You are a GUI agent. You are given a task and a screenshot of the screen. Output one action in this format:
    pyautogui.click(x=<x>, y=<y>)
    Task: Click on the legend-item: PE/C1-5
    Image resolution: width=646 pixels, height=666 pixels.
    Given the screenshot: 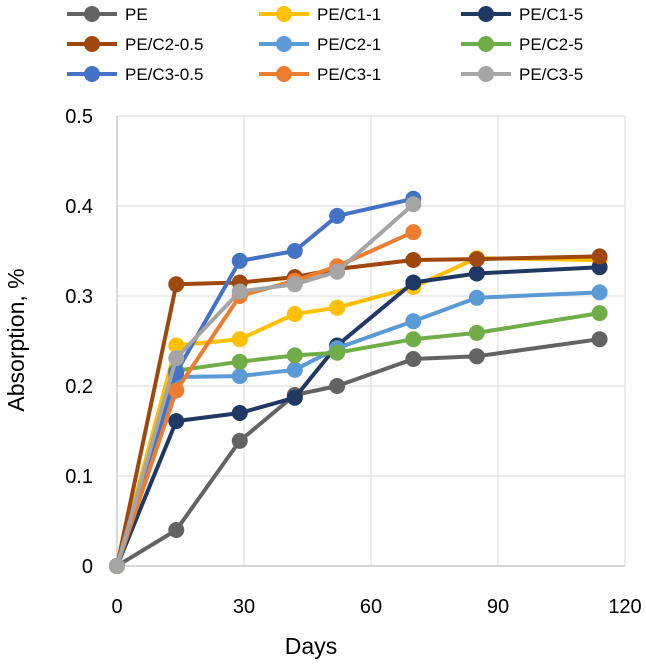 What is the action you would take?
    pyautogui.click(x=522, y=14)
    